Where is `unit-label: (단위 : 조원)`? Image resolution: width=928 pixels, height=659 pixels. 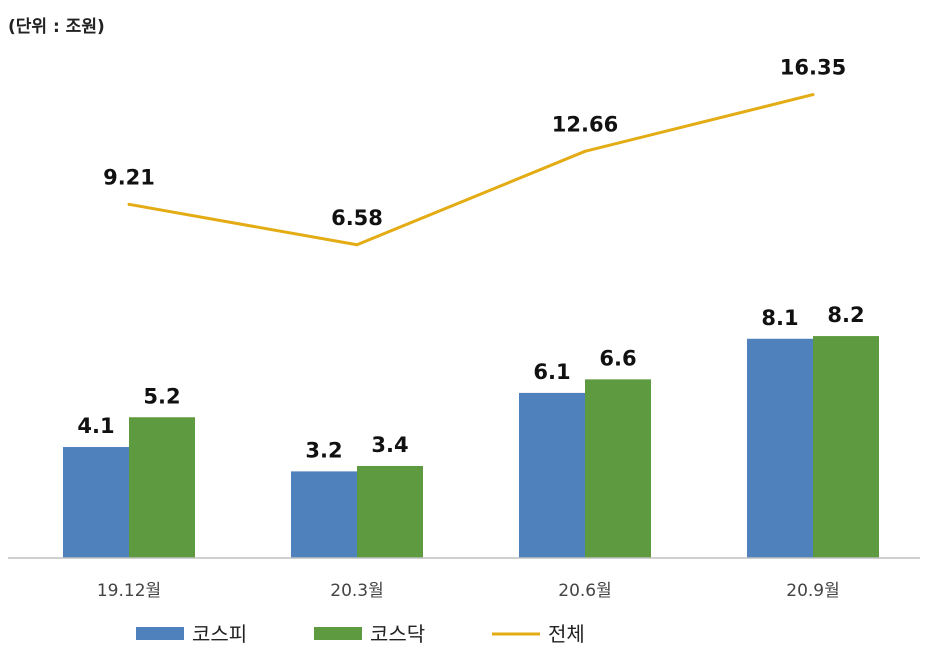 unit-label: (단위 : 조원) is located at coordinates (56, 27).